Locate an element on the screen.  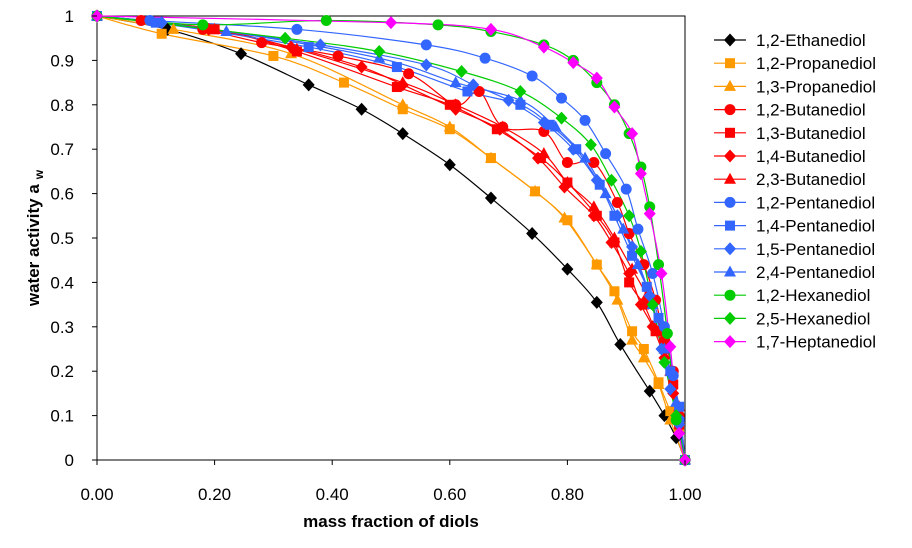
legend-label: 1,4-Pentanediol is located at coordinates (815, 226).